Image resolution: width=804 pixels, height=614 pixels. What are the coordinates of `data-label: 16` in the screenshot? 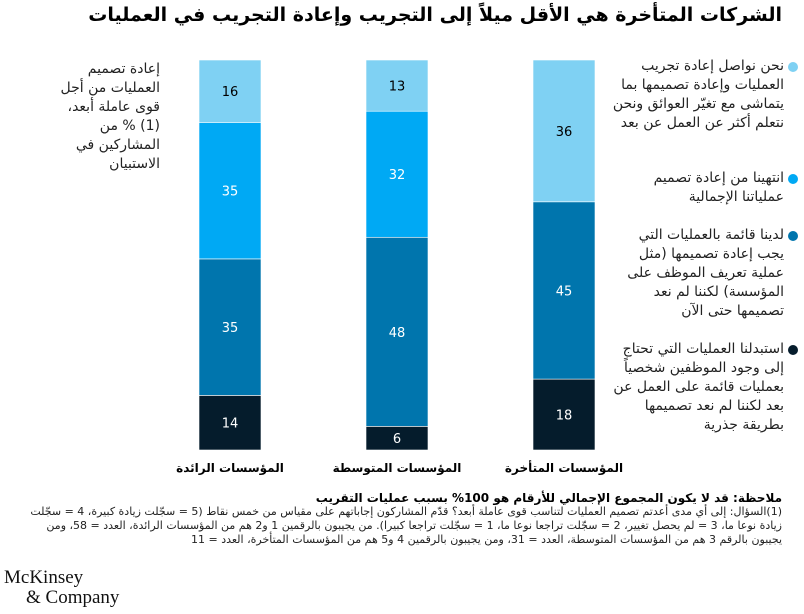 It's located at (230, 92).